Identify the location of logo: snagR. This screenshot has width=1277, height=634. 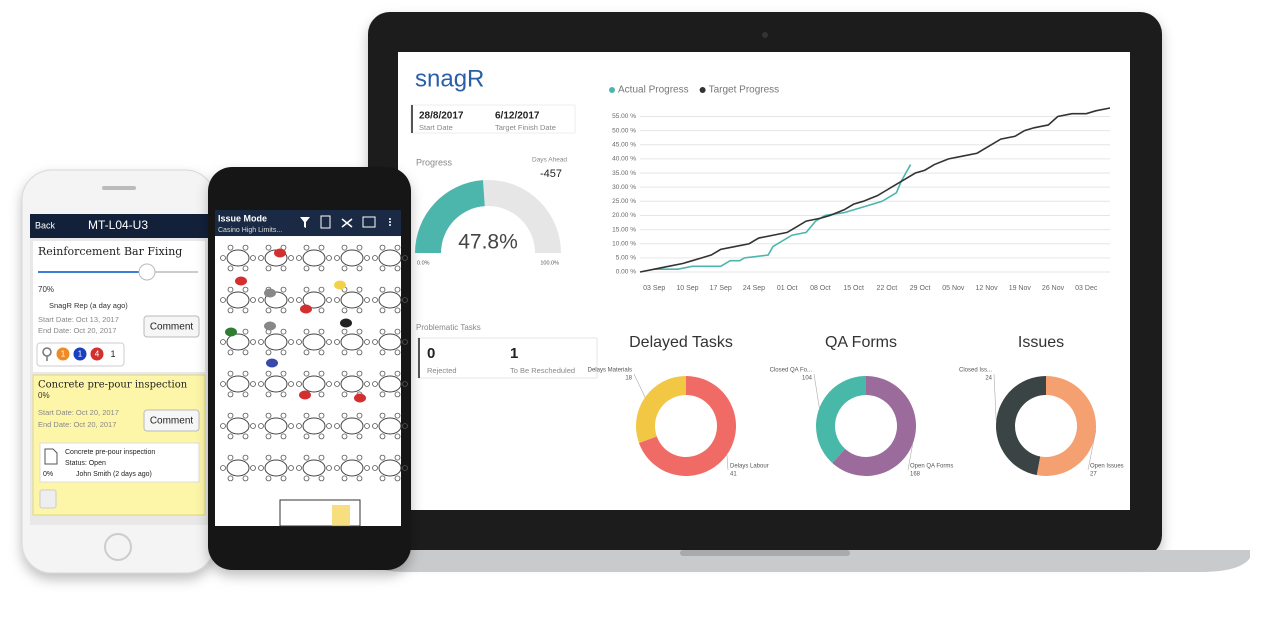
(449, 78).